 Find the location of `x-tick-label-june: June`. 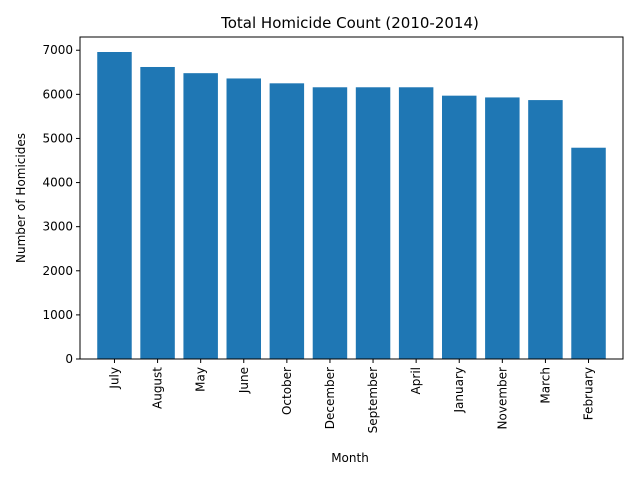

x-tick-label-june: June is located at coordinates (244, 380).